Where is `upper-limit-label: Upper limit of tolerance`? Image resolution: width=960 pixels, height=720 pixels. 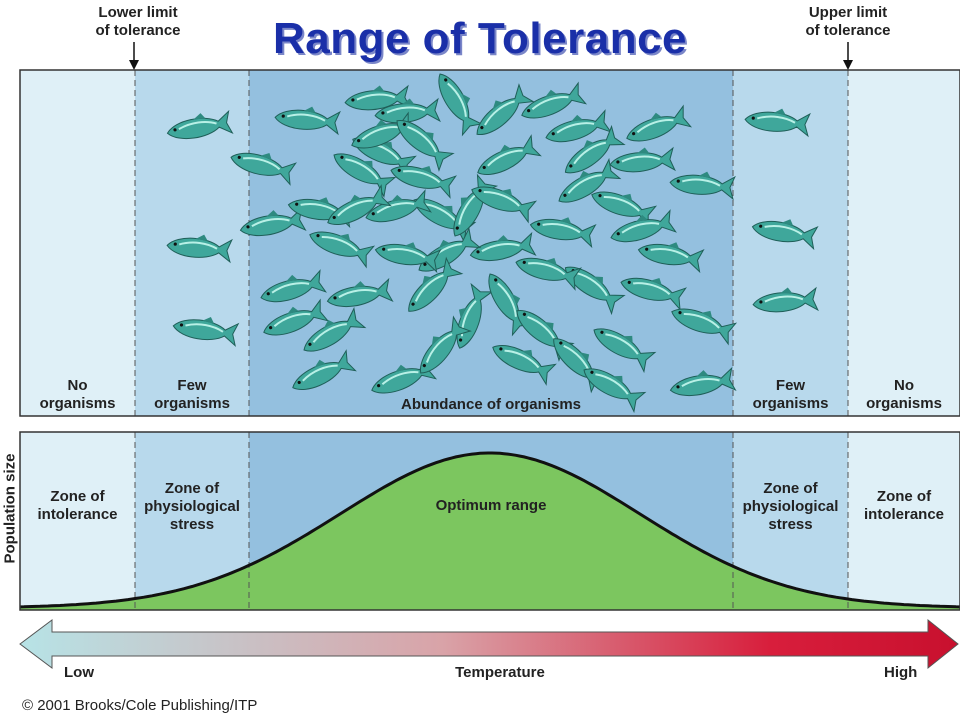
upper-limit-label: Upper limit of tolerance is located at coordinates (848, 22).